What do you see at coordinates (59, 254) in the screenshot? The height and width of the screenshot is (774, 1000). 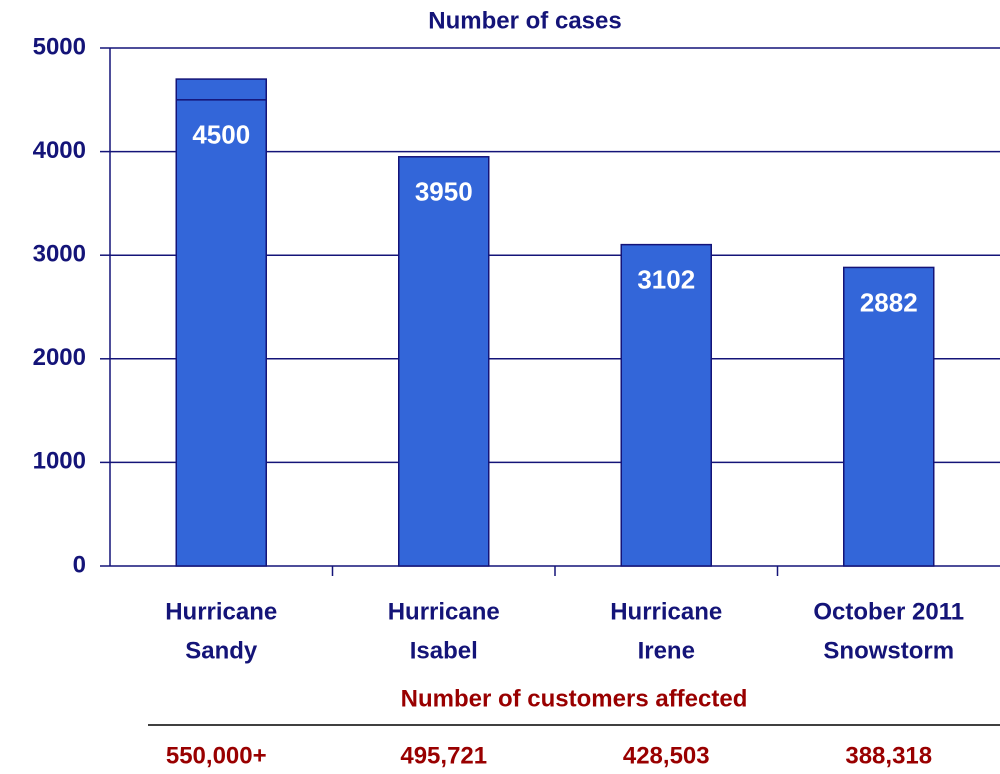 I see `y-tick-label: 3000` at bounding box center [59, 254].